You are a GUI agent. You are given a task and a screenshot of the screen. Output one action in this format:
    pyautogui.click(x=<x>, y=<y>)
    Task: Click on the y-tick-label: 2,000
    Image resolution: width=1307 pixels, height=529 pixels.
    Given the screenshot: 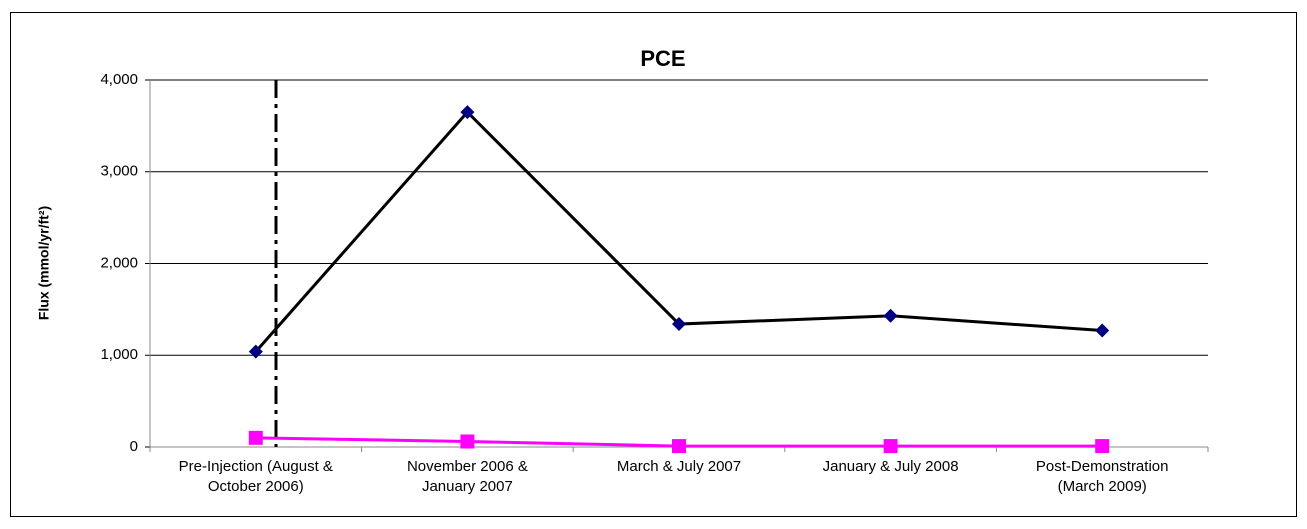 What is the action you would take?
    pyautogui.click(x=119, y=262)
    